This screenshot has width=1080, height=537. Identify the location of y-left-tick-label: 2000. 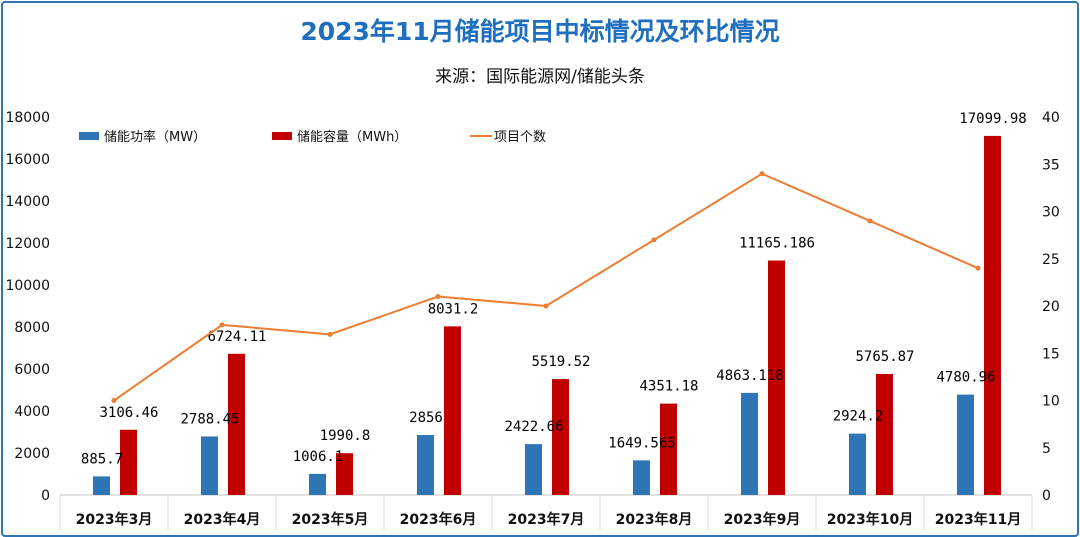
(32, 454).